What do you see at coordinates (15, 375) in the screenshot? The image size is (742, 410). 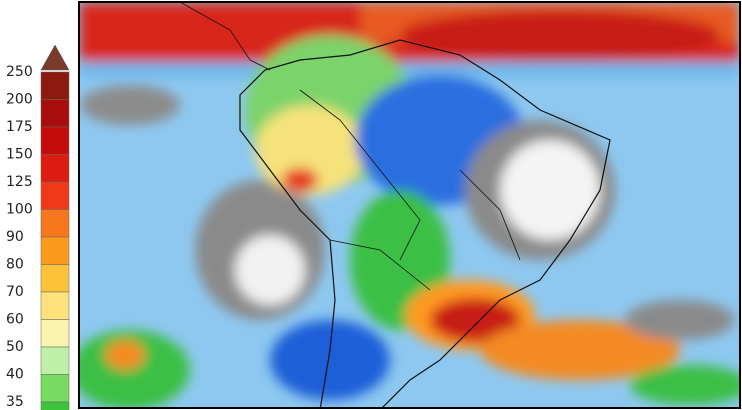 I see `legend-label: 40` at bounding box center [15, 375].